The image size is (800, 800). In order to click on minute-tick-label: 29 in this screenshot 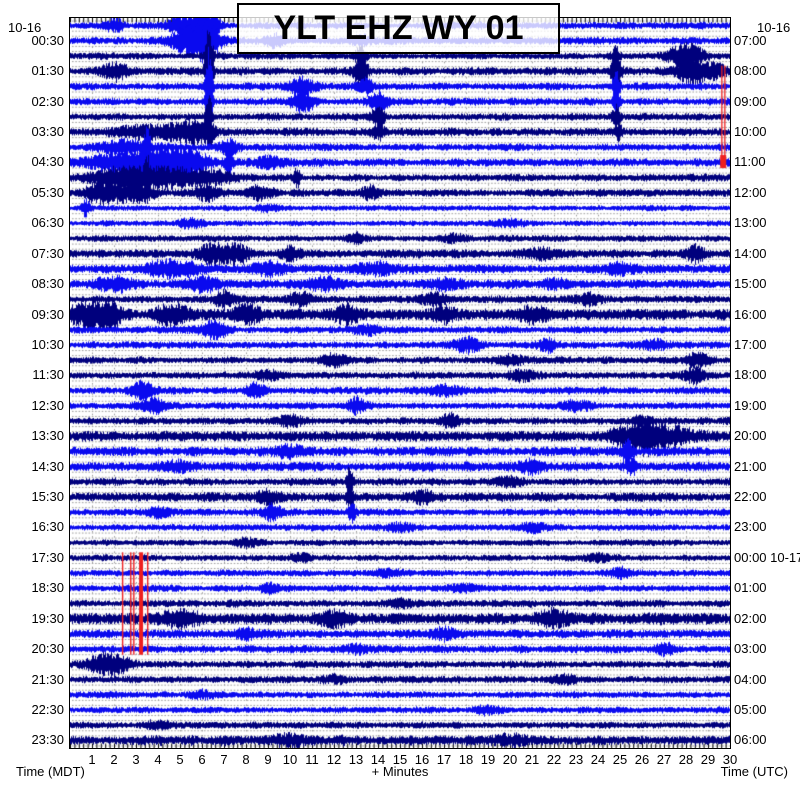, I will do `click(708, 759)`.